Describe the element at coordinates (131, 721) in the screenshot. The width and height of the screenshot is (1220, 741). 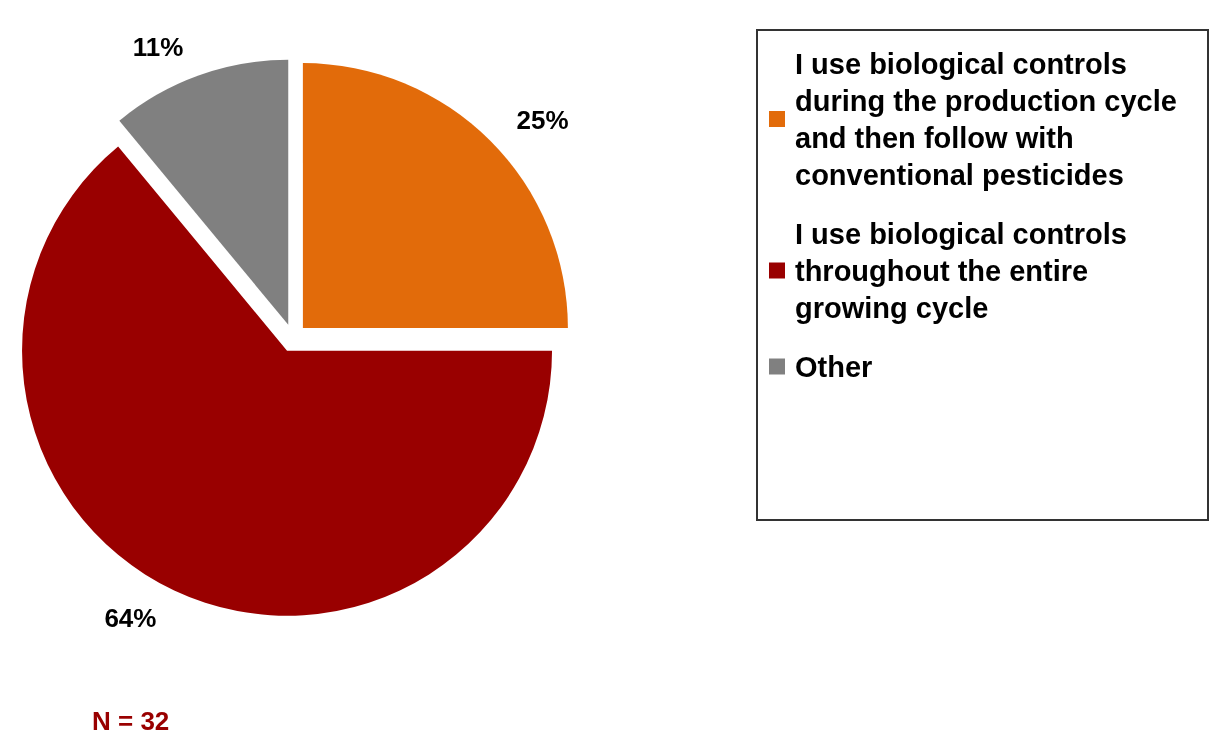
I see `text: N = 32` at that location.